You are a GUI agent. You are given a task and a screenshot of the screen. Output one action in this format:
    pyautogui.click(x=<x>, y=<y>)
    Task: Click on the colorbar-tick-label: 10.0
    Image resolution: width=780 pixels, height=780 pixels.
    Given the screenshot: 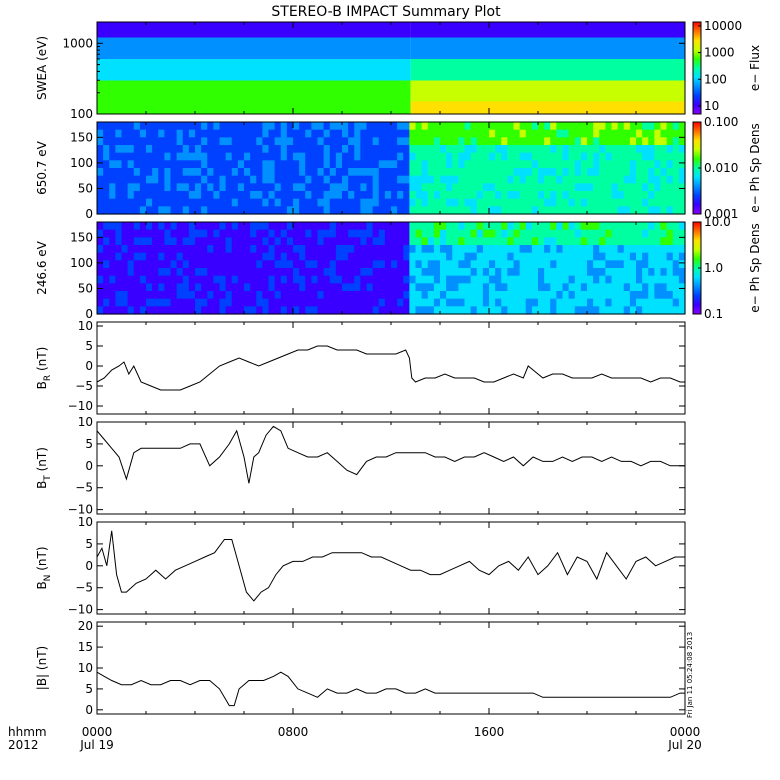 What is the action you would take?
    pyautogui.click(x=717, y=222)
    